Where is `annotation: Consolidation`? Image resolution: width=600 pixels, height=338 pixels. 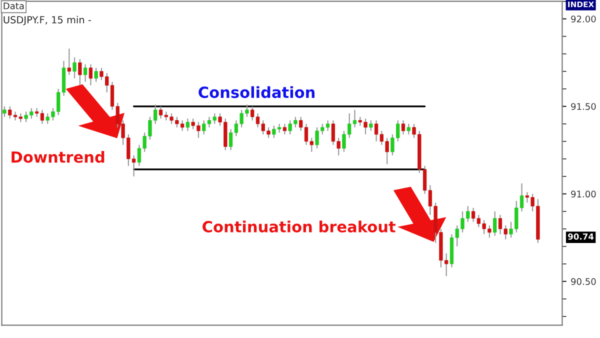
annotation: Consolidation is located at coordinates (256, 92).